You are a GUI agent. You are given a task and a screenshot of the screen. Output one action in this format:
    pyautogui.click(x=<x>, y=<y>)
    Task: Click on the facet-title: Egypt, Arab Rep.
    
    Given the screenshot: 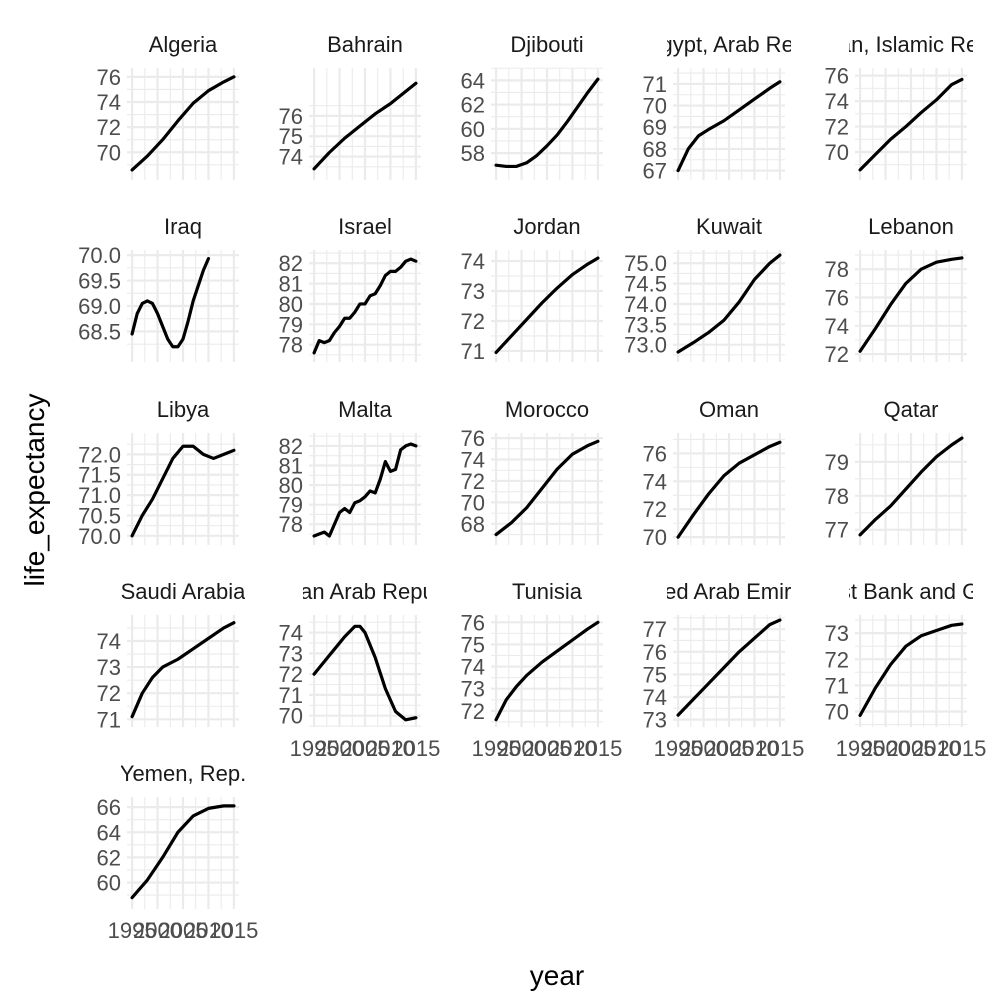 What is the action you would take?
    pyautogui.click(x=729, y=44)
    